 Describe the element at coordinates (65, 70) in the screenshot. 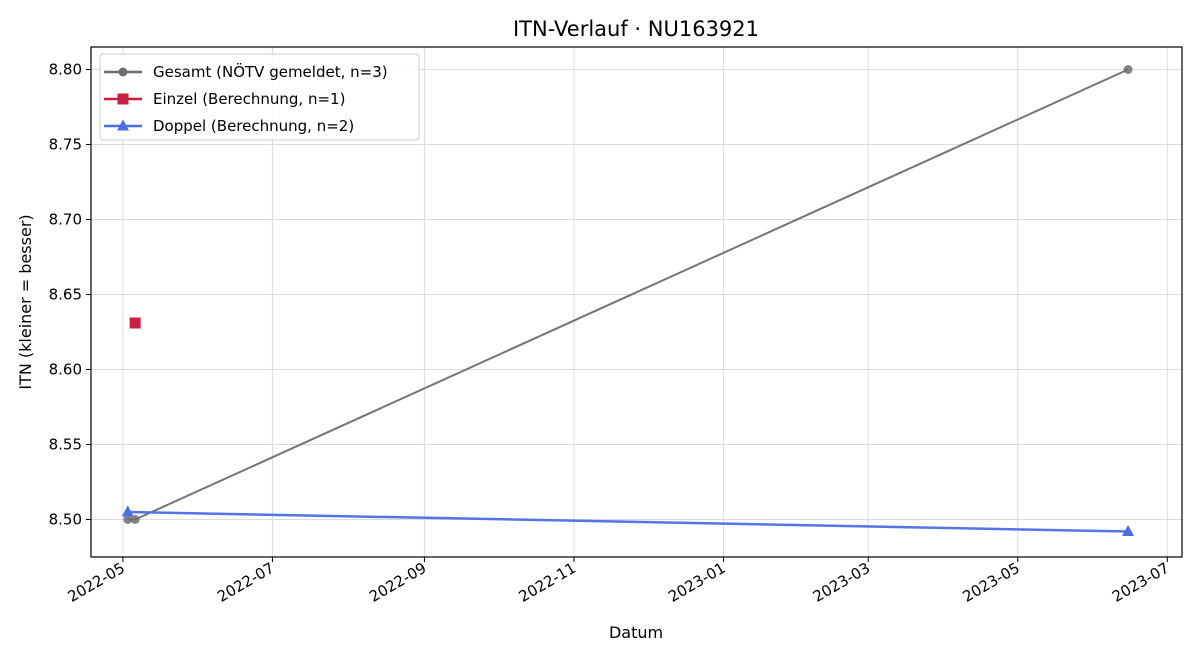

I see `y-tick-label: 8.80` at that location.